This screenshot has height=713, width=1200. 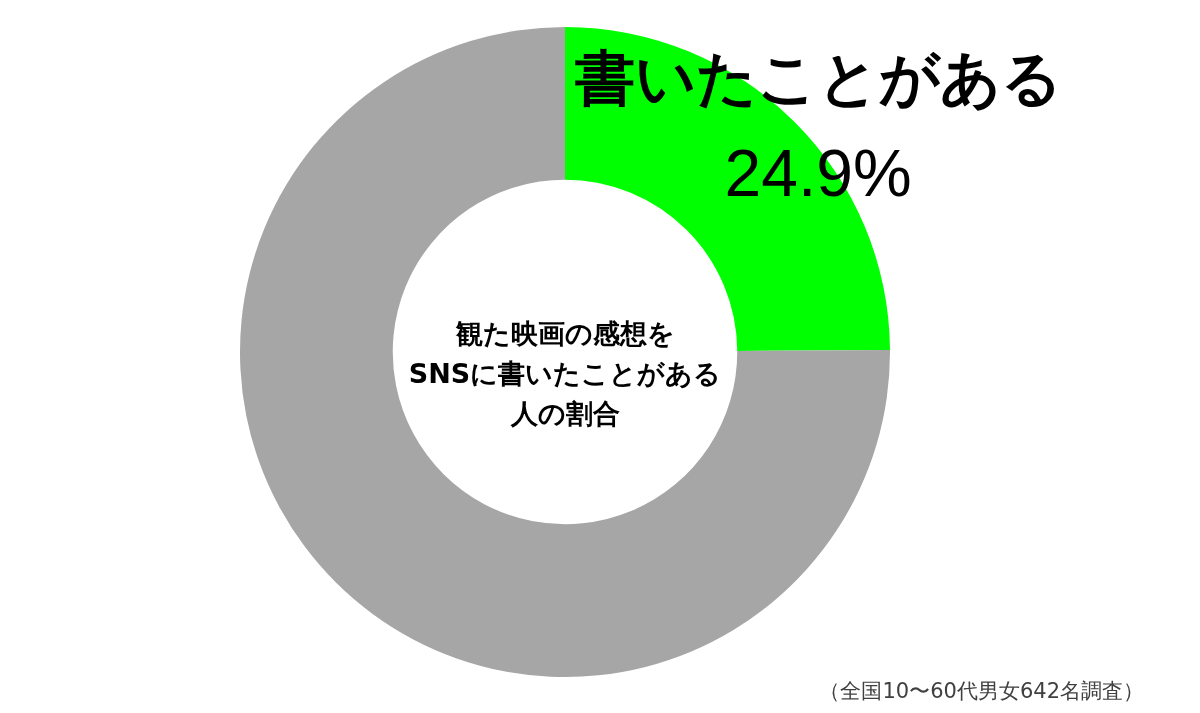 What do you see at coordinates (565, 374) in the screenshot?
I see `text: 観た映画の感想をSNSに書いたことがある人の割合` at bounding box center [565, 374].